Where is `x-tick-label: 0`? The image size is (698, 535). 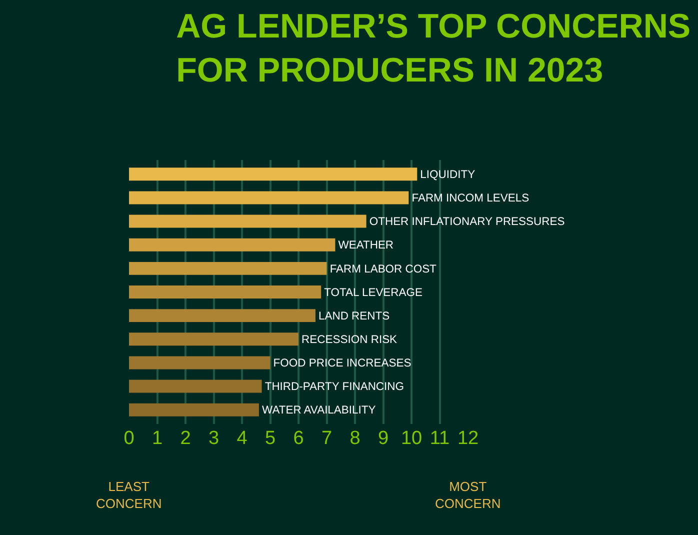 x-tick-label: 0 is located at coordinates (129, 438).